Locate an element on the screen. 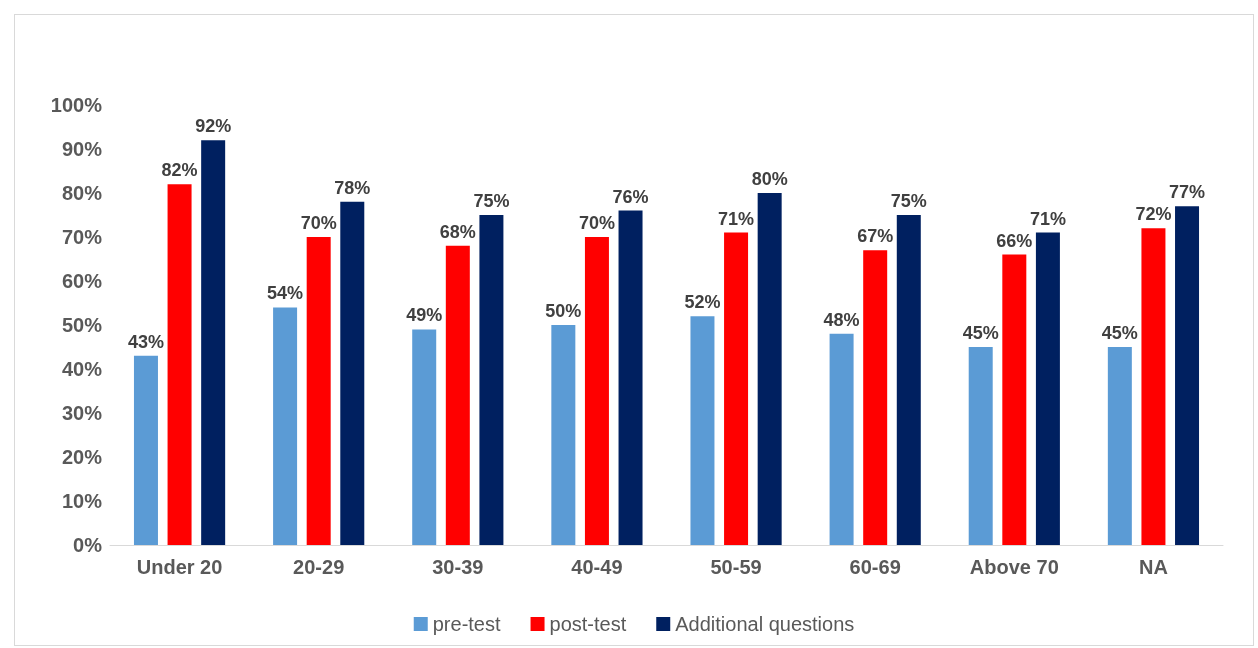  data-label: 76% is located at coordinates (630, 196).